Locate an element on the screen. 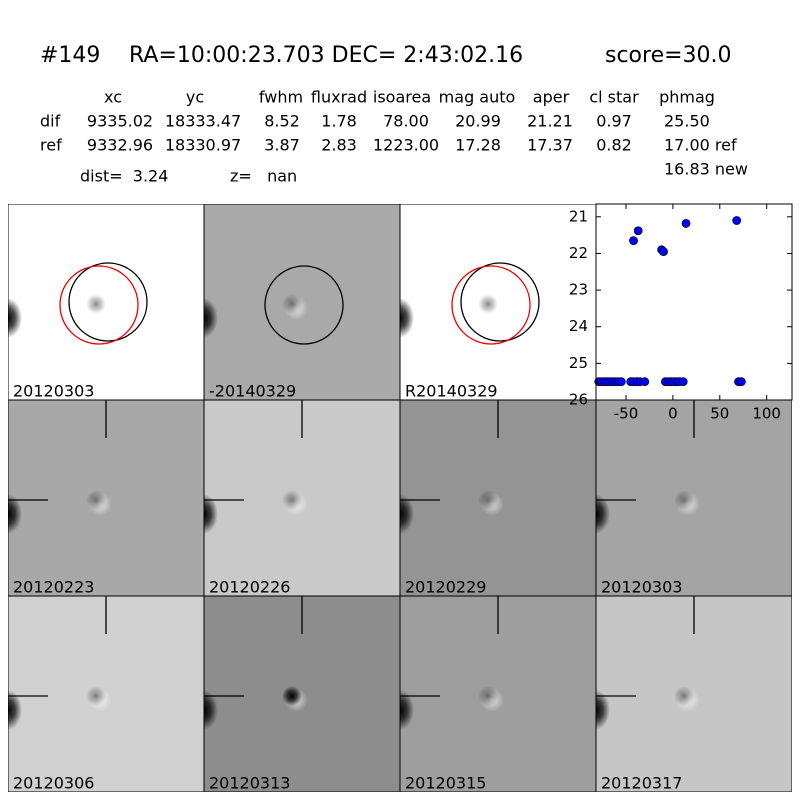  plot-frame is located at coordinates (694, 302).